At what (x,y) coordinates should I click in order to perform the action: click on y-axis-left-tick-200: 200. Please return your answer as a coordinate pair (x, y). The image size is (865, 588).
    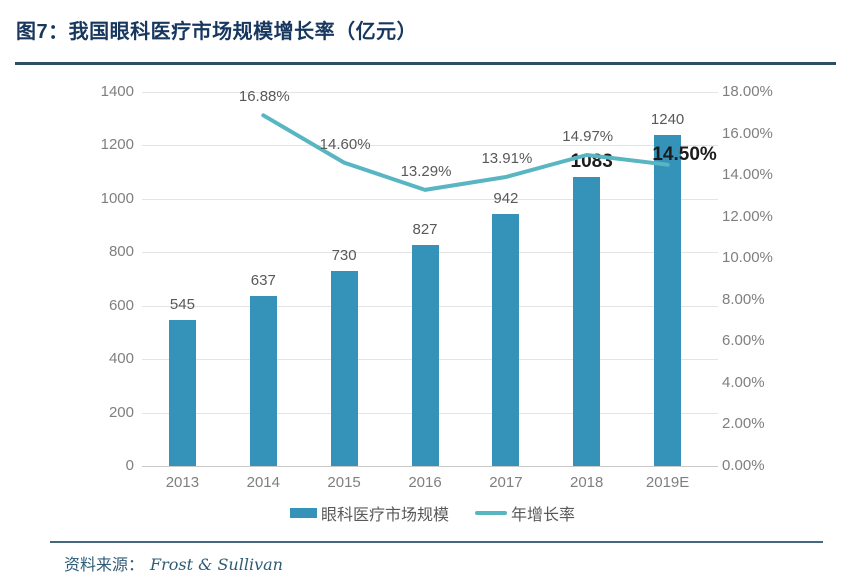
    Looking at the image, I should click on (121, 412).